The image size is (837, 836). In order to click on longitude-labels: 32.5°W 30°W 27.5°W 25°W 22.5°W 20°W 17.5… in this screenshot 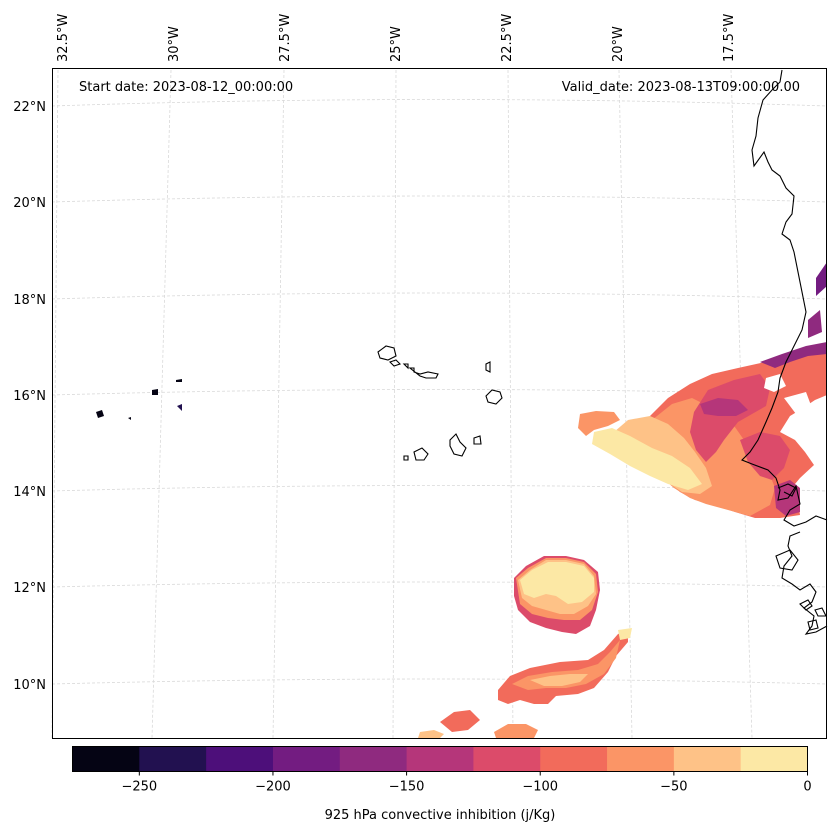, I will do `click(396, 38)`.